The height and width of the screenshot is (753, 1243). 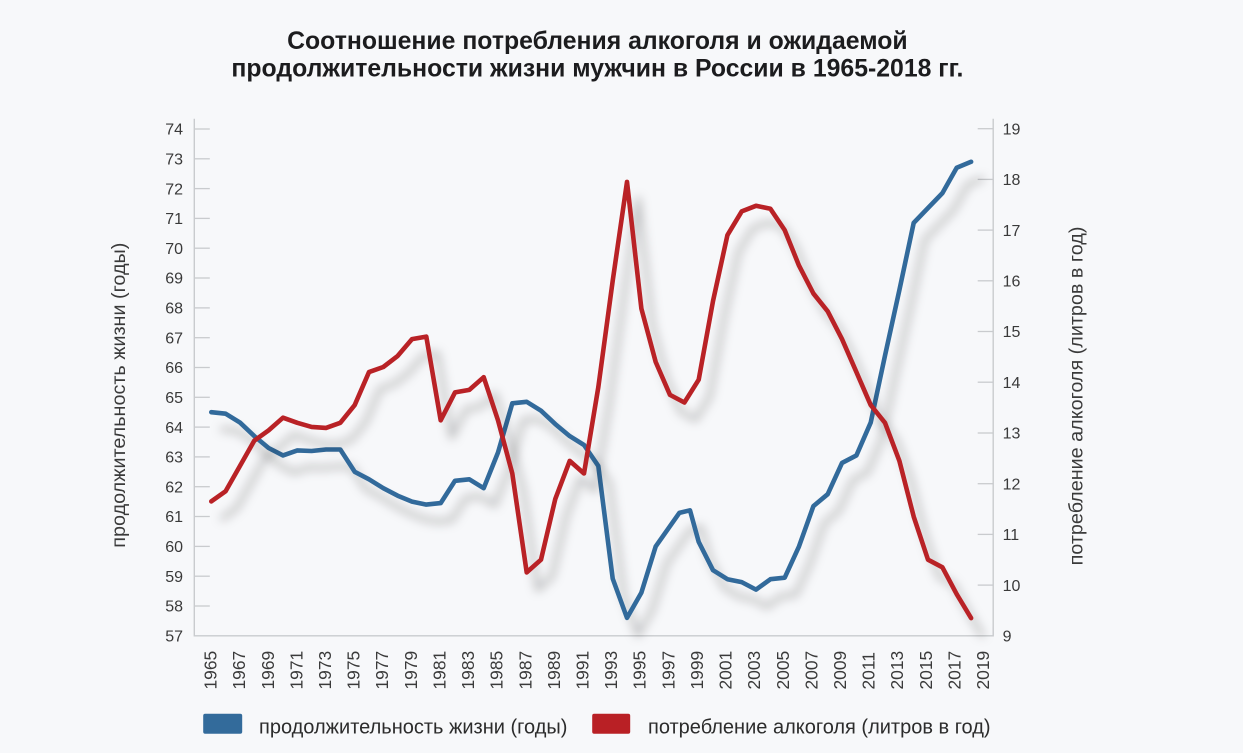 I want to click on svg-text: 9, so click(x=1007, y=637).